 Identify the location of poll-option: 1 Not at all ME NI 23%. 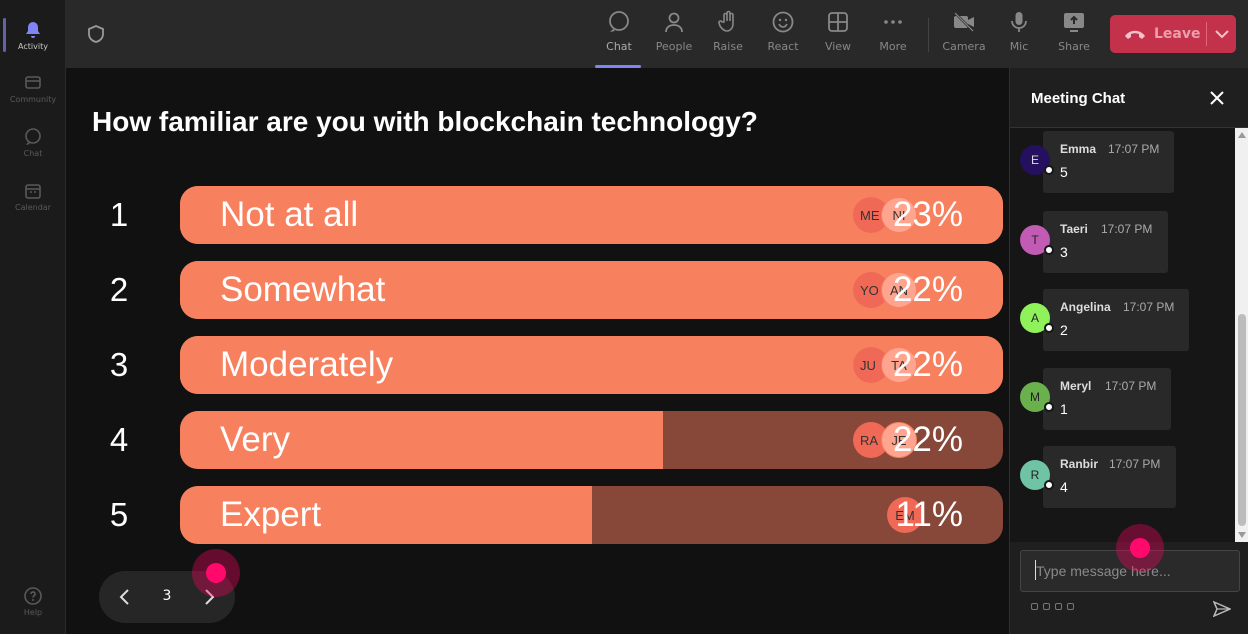
(550, 215).